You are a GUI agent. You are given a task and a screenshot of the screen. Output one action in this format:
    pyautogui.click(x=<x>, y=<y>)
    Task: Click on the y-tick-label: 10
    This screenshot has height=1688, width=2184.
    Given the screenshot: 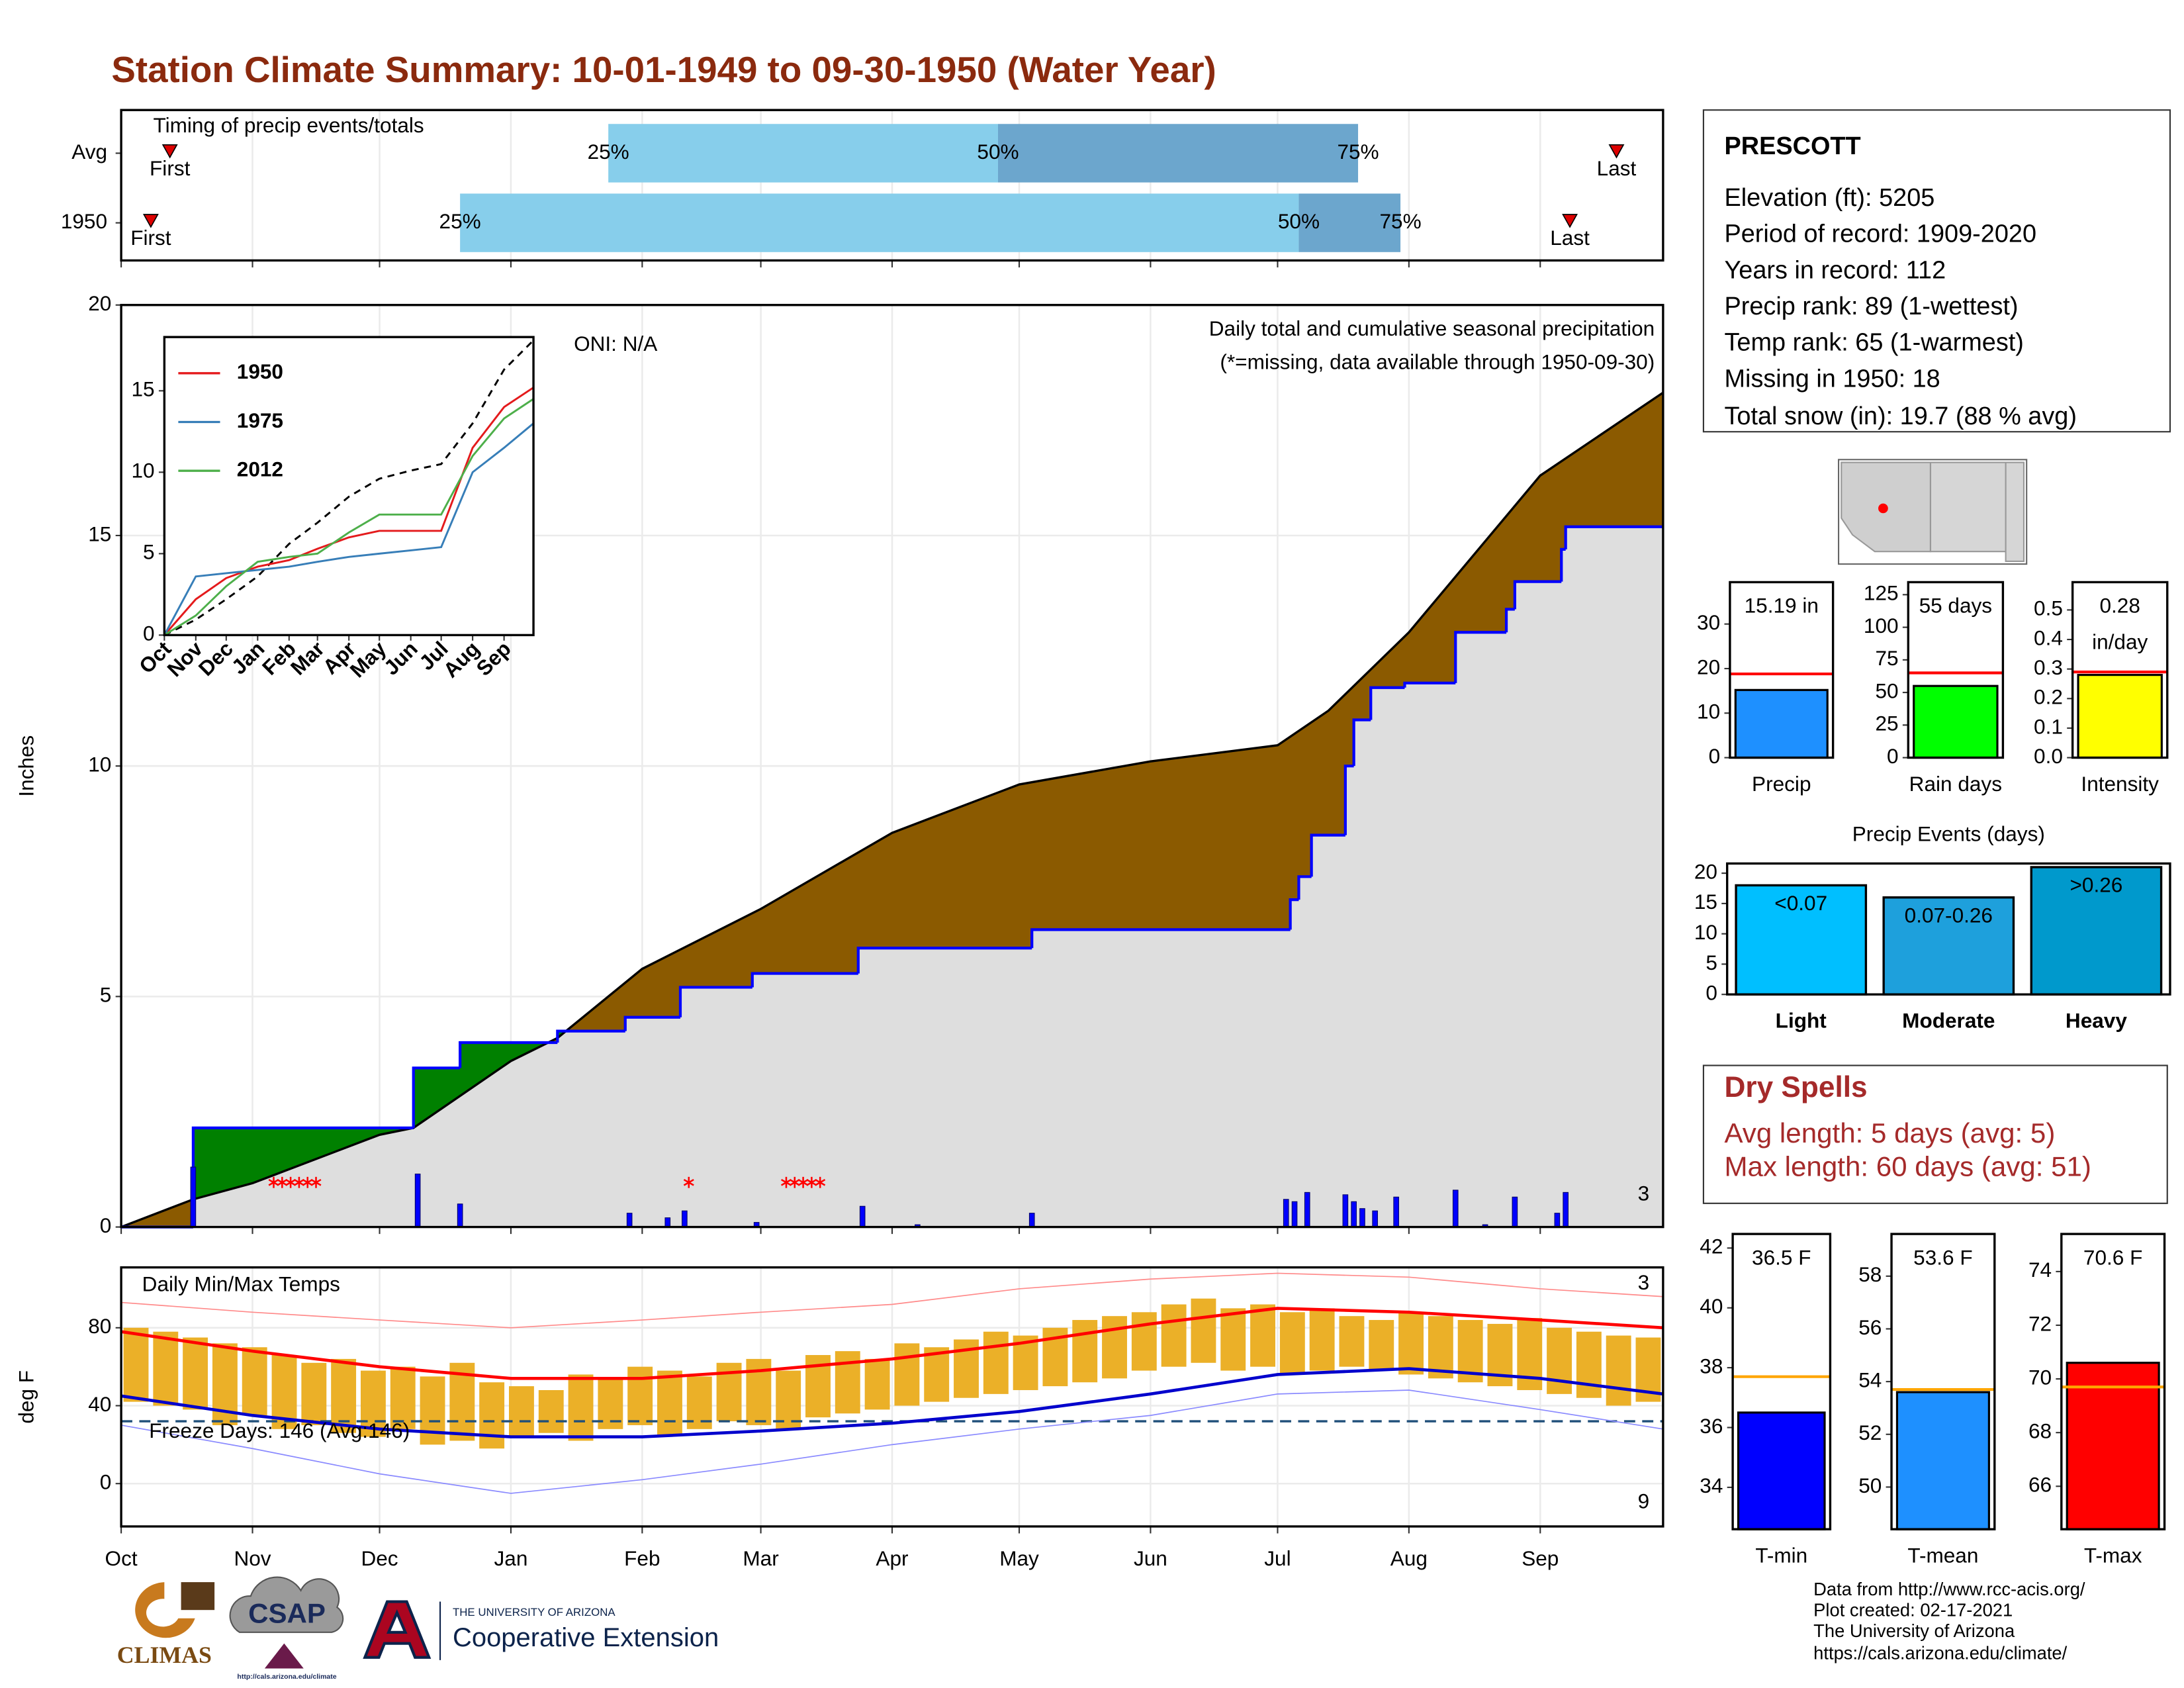 What is the action you would take?
    pyautogui.click(x=143, y=471)
    